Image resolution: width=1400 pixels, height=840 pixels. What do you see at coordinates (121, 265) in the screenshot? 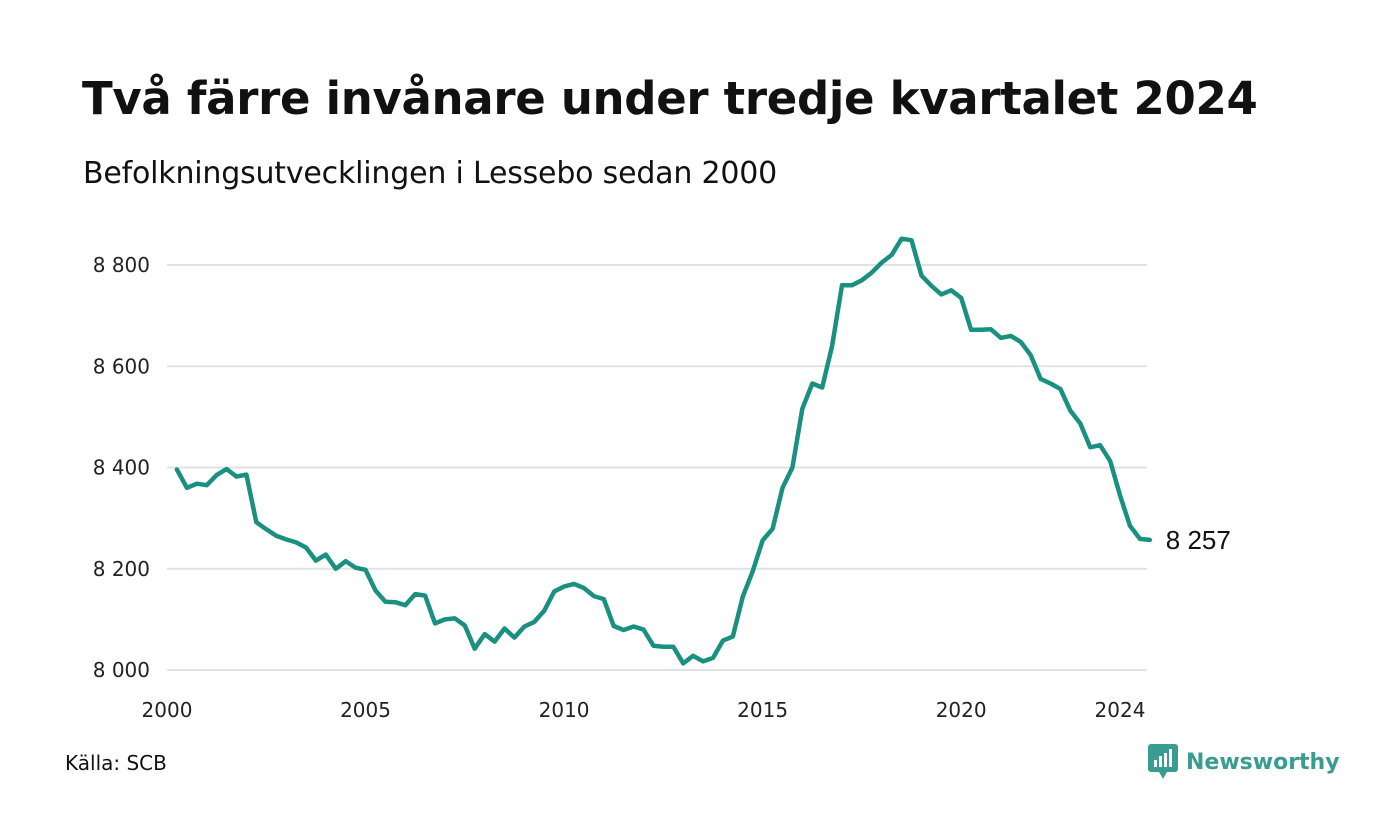
I see `y-tick-label: 8 800` at bounding box center [121, 265].